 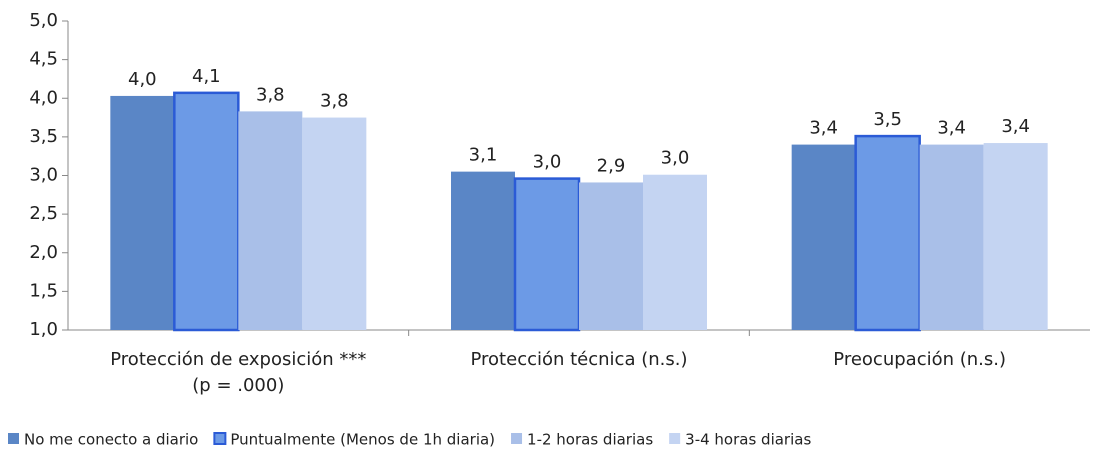 What do you see at coordinates (111, 440) in the screenshot?
I see `legend-label: No me conecto a diario` at bounding box center [111, 440].